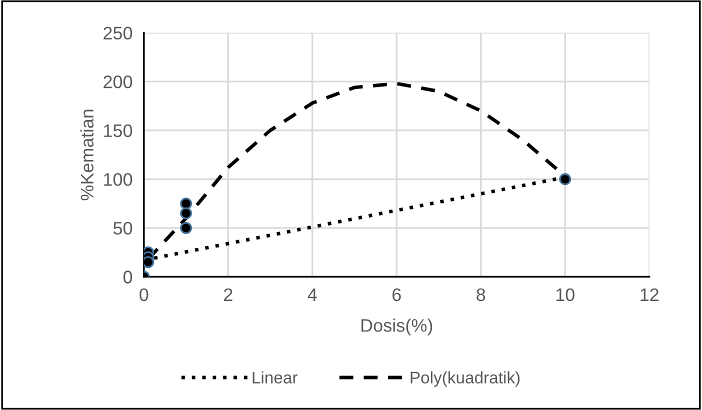  Describe the element at coordinates (312, 294) in the screenshot. I see `x-tick-label: 4` at that location.